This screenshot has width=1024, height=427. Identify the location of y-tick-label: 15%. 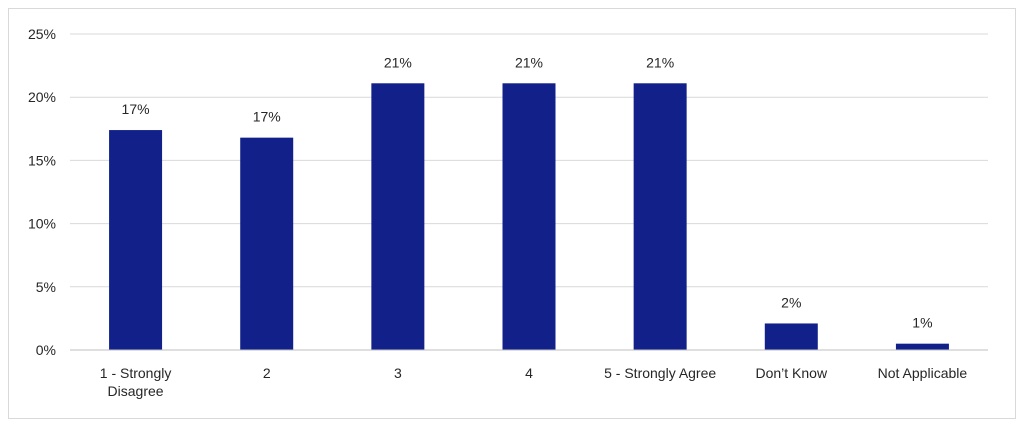
(42, 160).